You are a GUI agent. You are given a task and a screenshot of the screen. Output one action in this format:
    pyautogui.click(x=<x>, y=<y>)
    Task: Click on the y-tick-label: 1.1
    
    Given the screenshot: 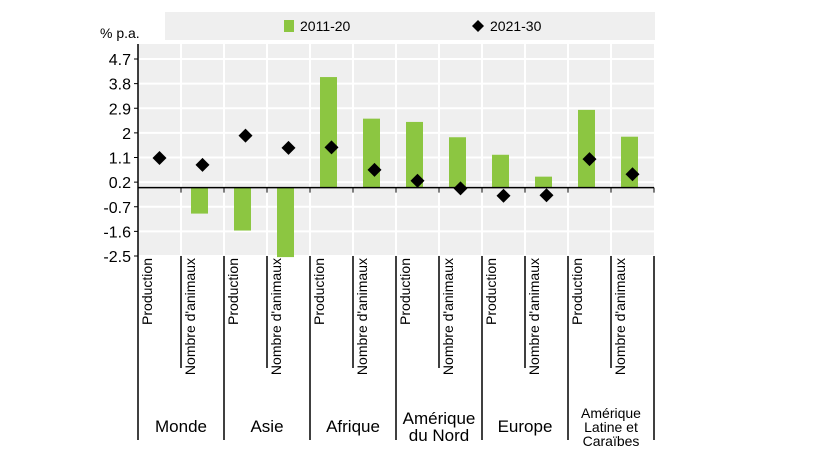 What is the action you would take?
    pyautogui.click(x=120, y=159)
    